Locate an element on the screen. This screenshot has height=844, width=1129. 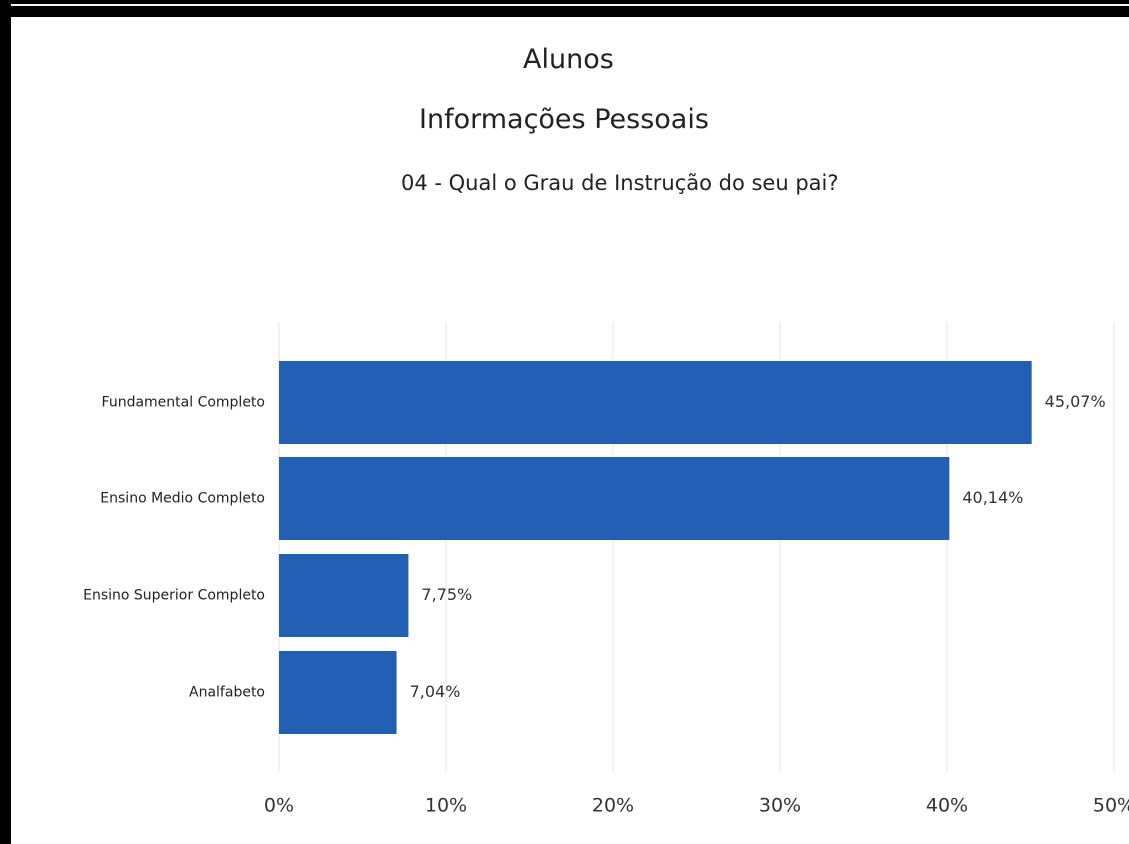
report-title: Alunos is located at coordinates (568, 59).